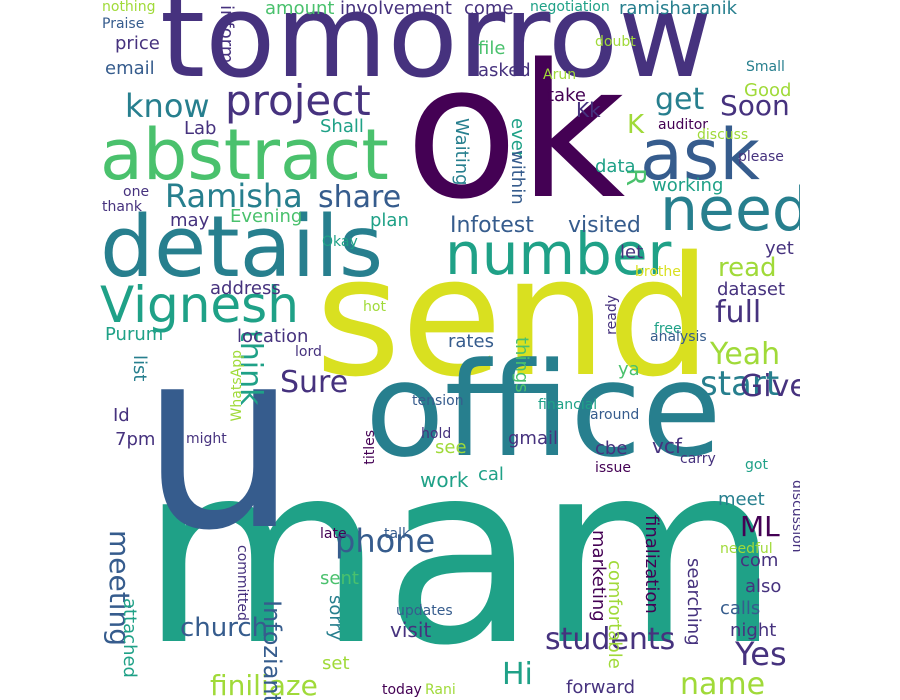  Describe the element at coordinates (471, 341) in the screenshot. I see `cloud-word: rates` at that location.